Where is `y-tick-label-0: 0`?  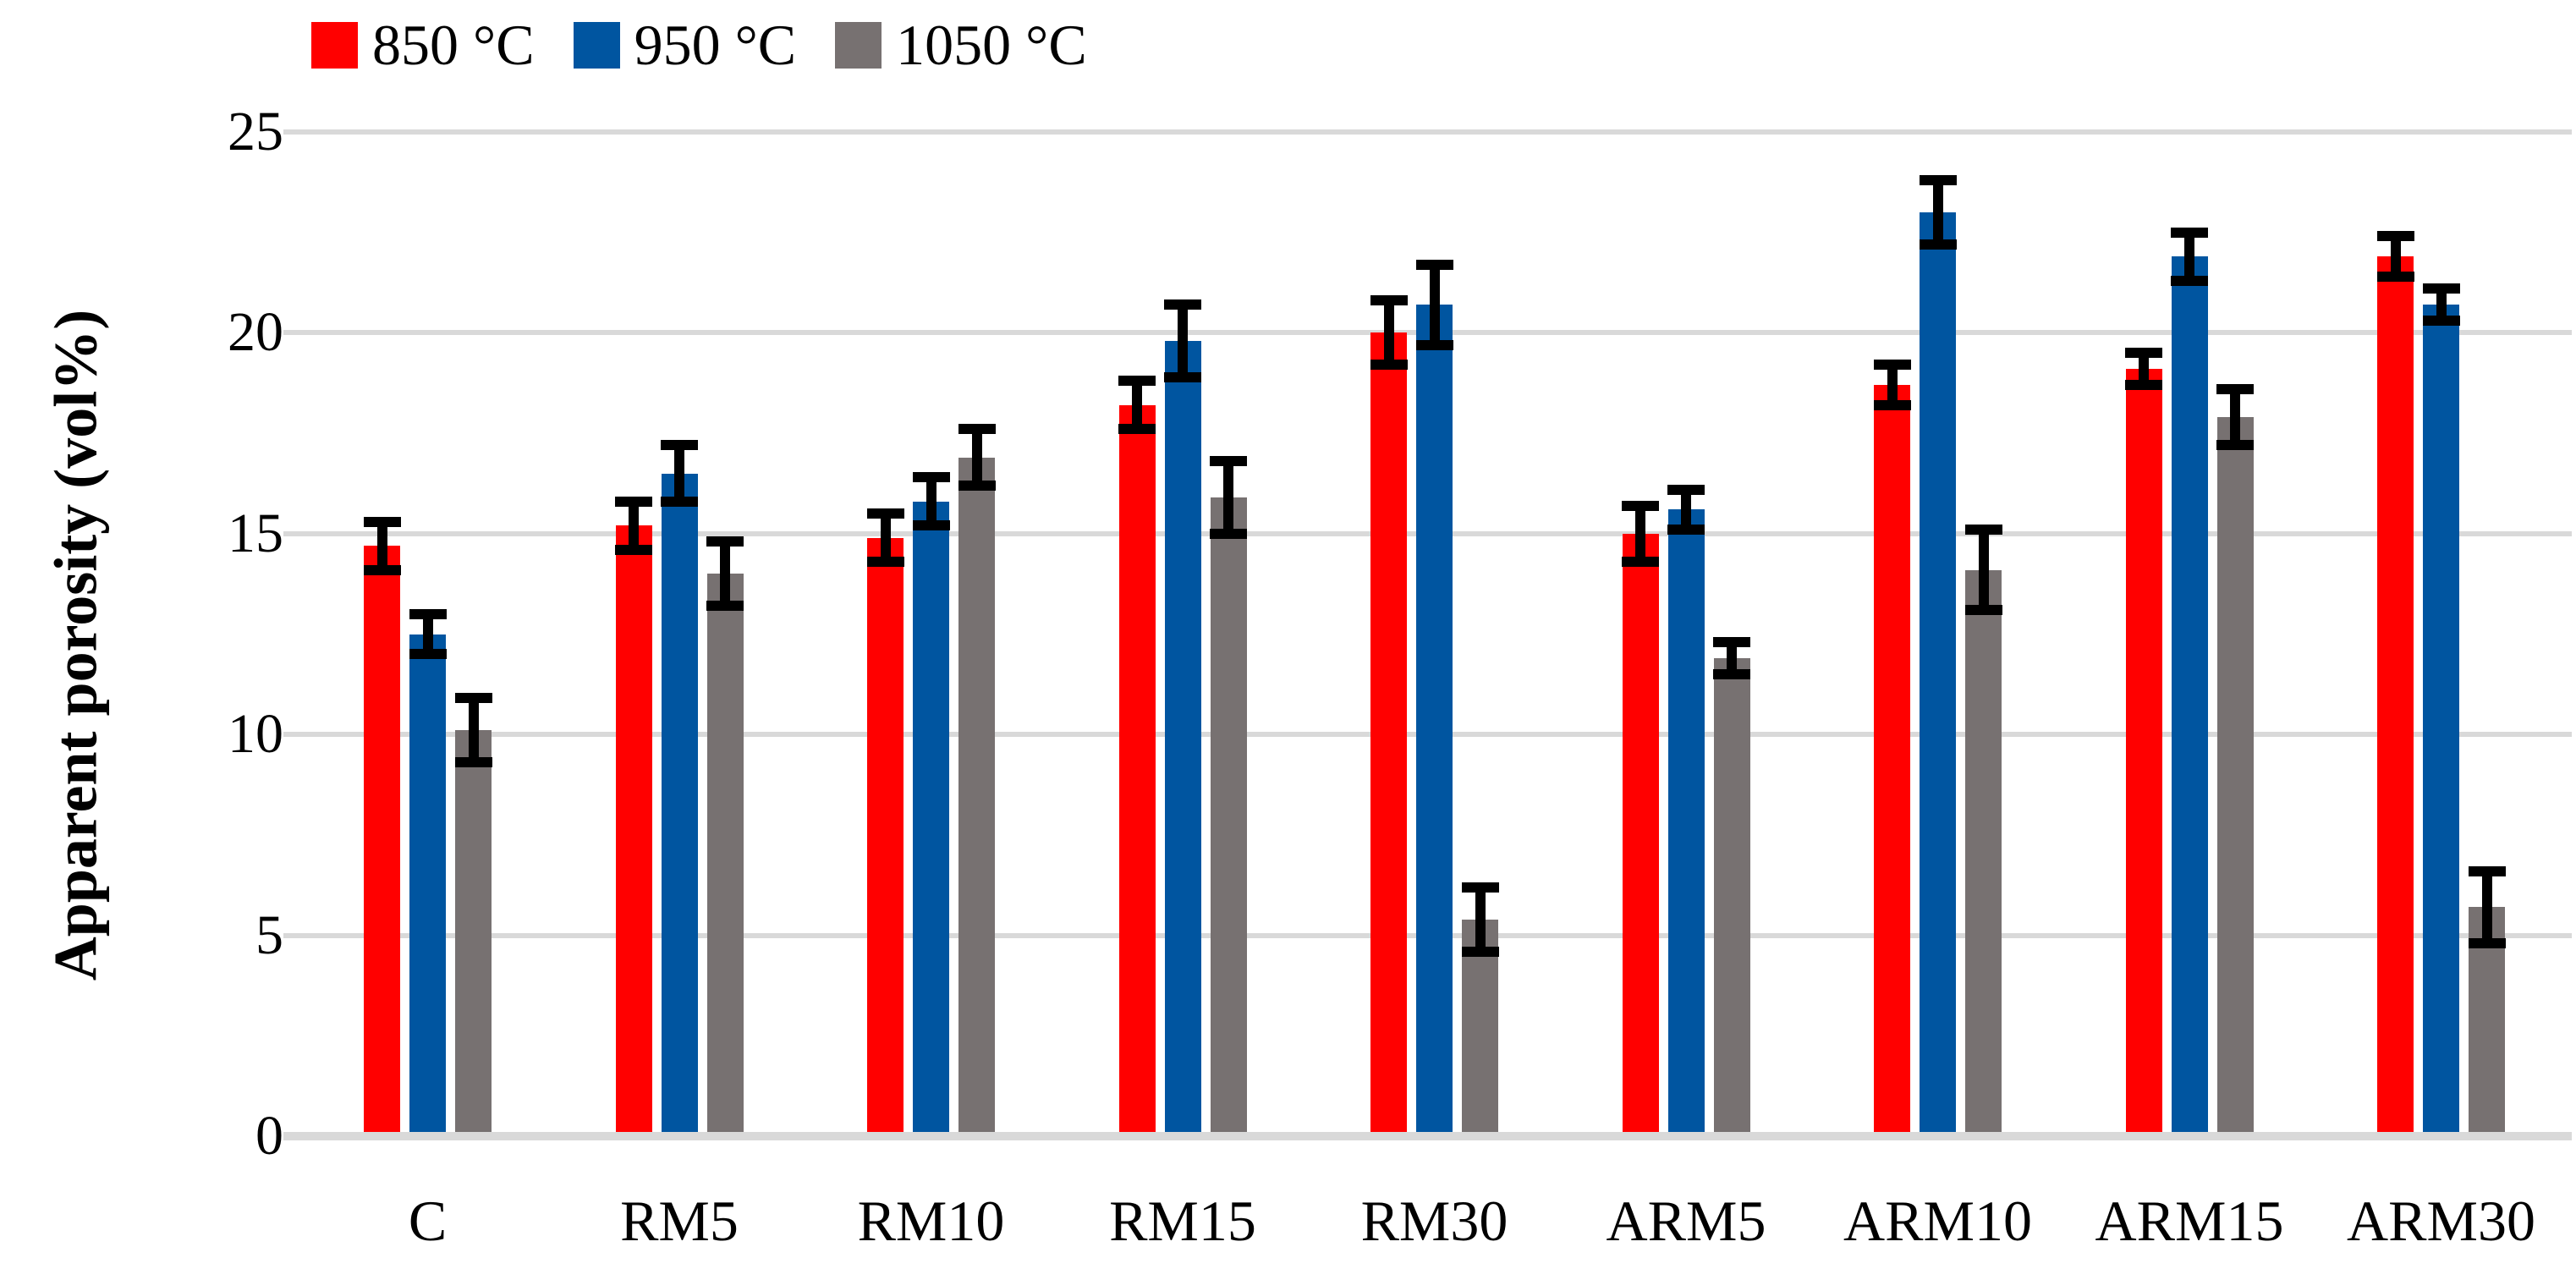 y-tick-label-0: 0 is located at coordinates (269, 1136).